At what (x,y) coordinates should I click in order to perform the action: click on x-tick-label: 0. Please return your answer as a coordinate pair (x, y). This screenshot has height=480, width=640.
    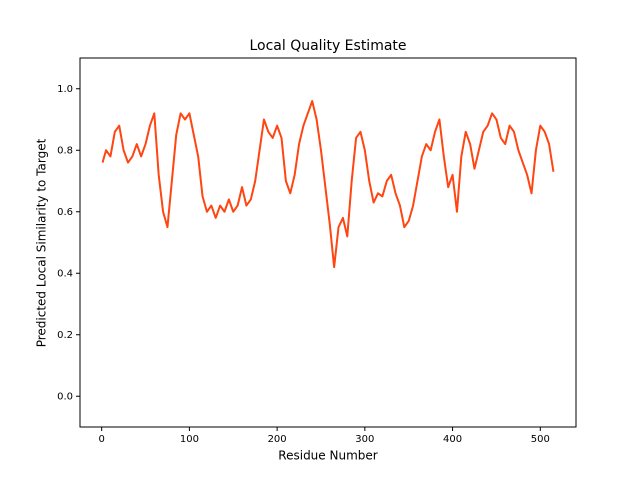
    Looking at the image, I should click on (101, 439).